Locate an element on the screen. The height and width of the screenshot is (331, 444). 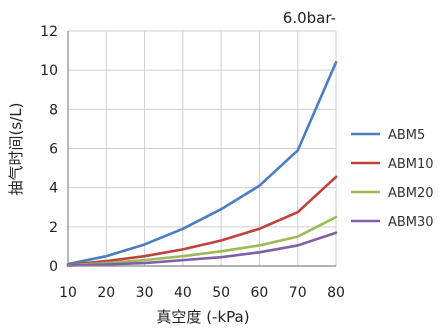
y-tick-label: 6 is located at coordinates (53, 150).